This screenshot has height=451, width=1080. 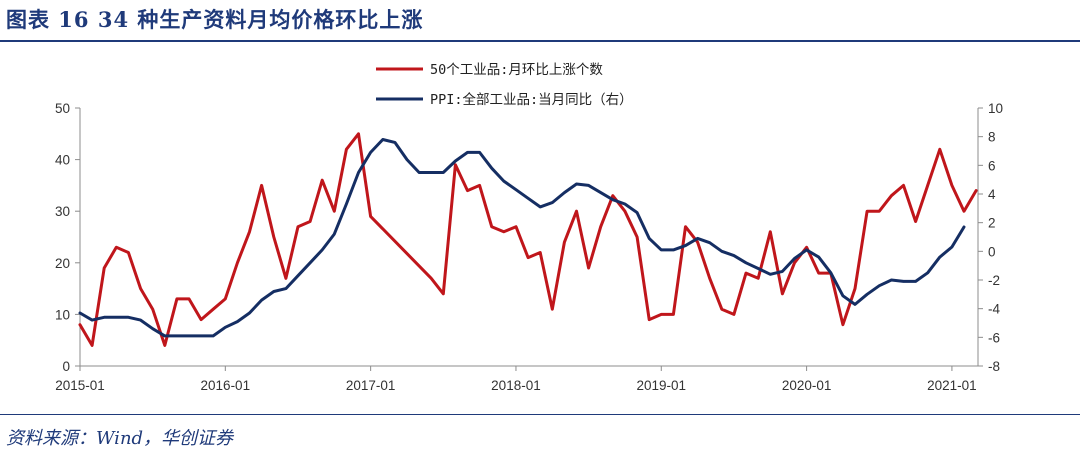 What do you see at coordinates (994, 366) in the screenshot?
I see `y-right-tick-label: -8` at bounding box center [994, 366].